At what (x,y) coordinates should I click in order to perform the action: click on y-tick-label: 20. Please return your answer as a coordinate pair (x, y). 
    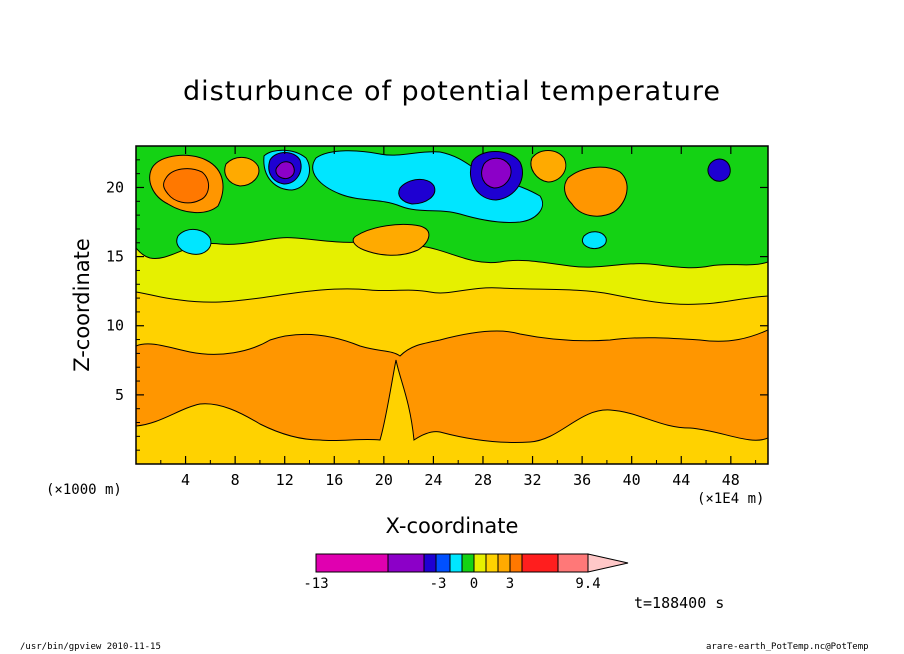
    Looking at the image, I should click on (115, 187).